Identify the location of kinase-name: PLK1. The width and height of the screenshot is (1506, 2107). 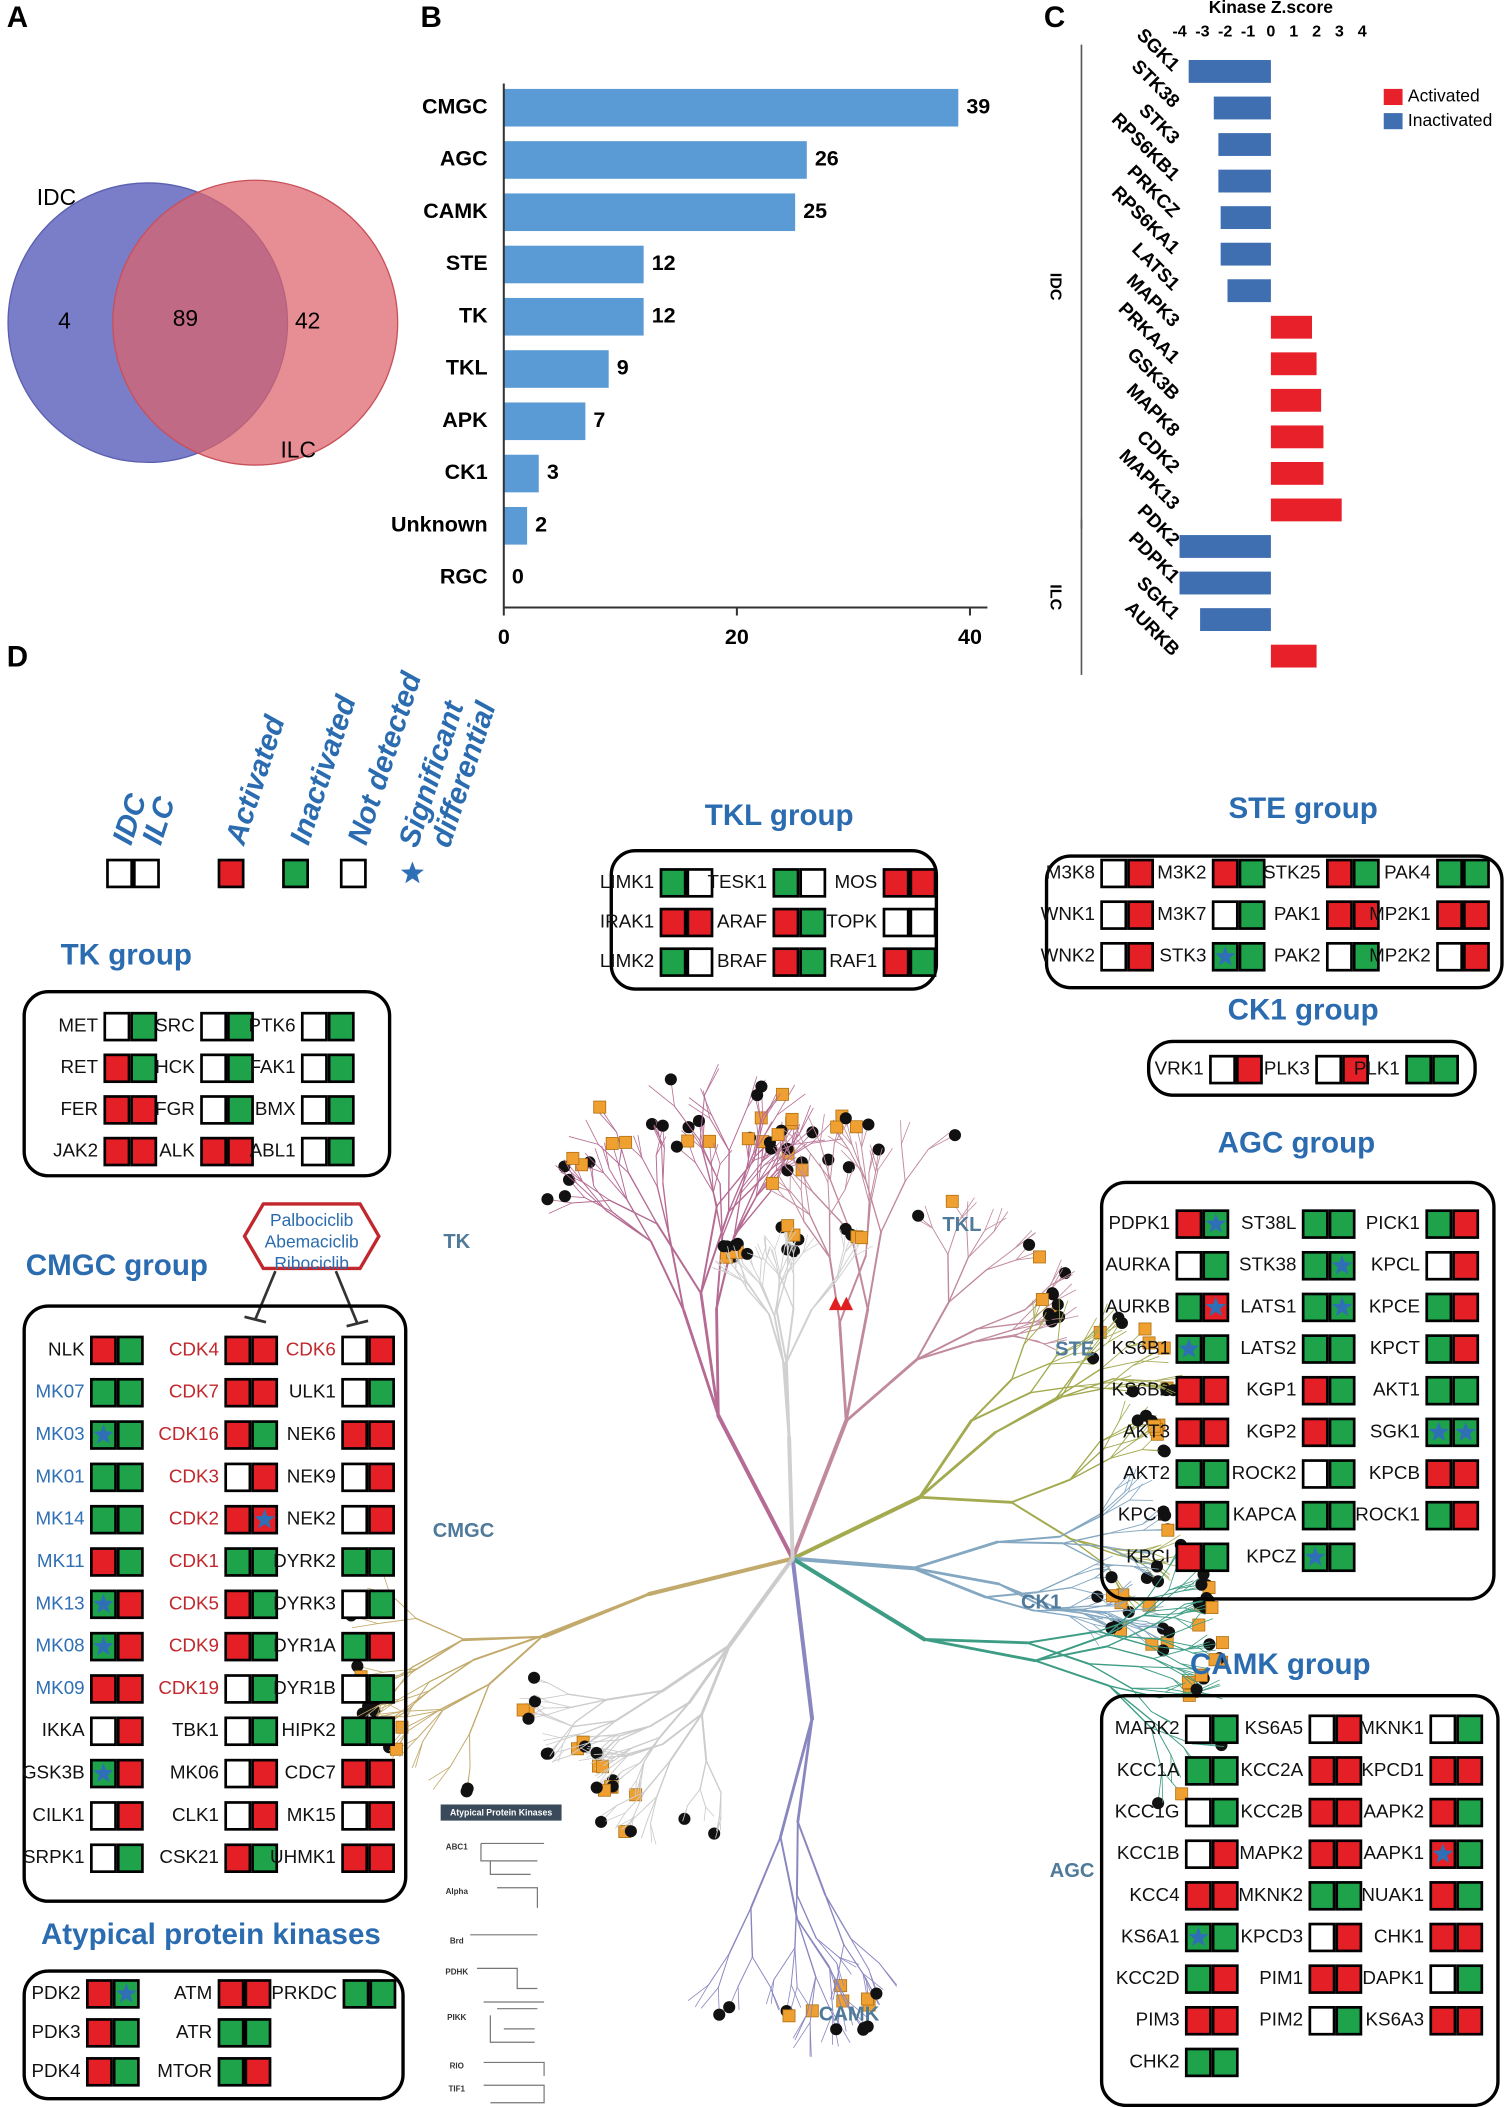
(1377, 1068).